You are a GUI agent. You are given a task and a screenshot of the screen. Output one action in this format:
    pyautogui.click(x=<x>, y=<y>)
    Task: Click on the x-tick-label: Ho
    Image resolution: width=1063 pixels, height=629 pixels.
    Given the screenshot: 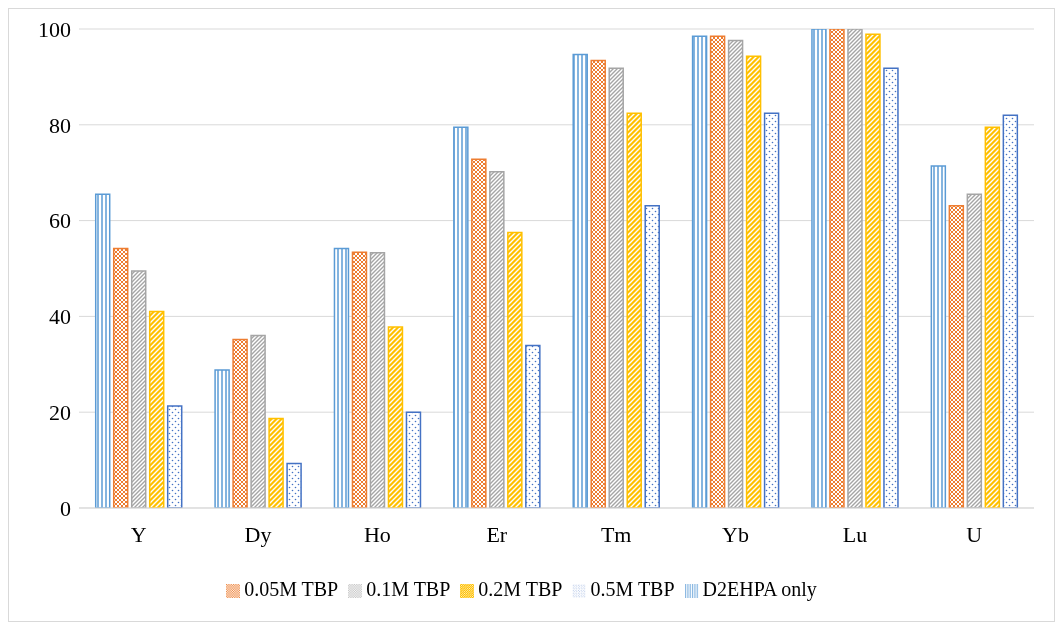 What is the action you would take?
    pyautogui.click(x=377, y=534)
    